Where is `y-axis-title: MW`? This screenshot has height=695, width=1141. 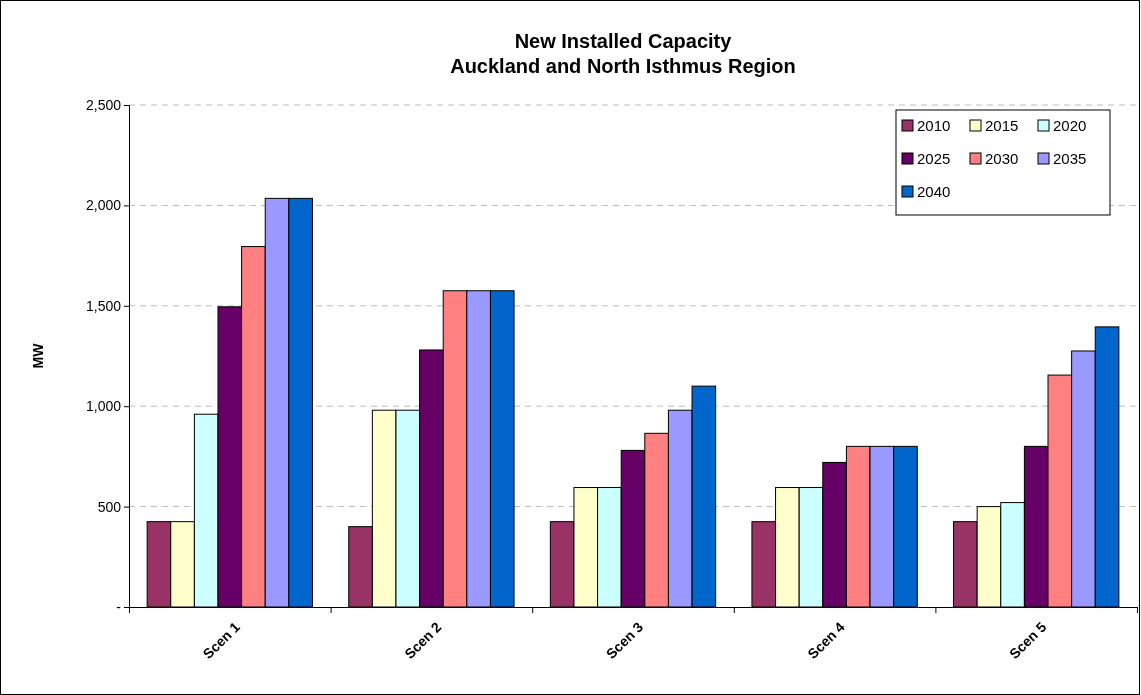
y-axis-title: MW is located at coordinates (38, 355).